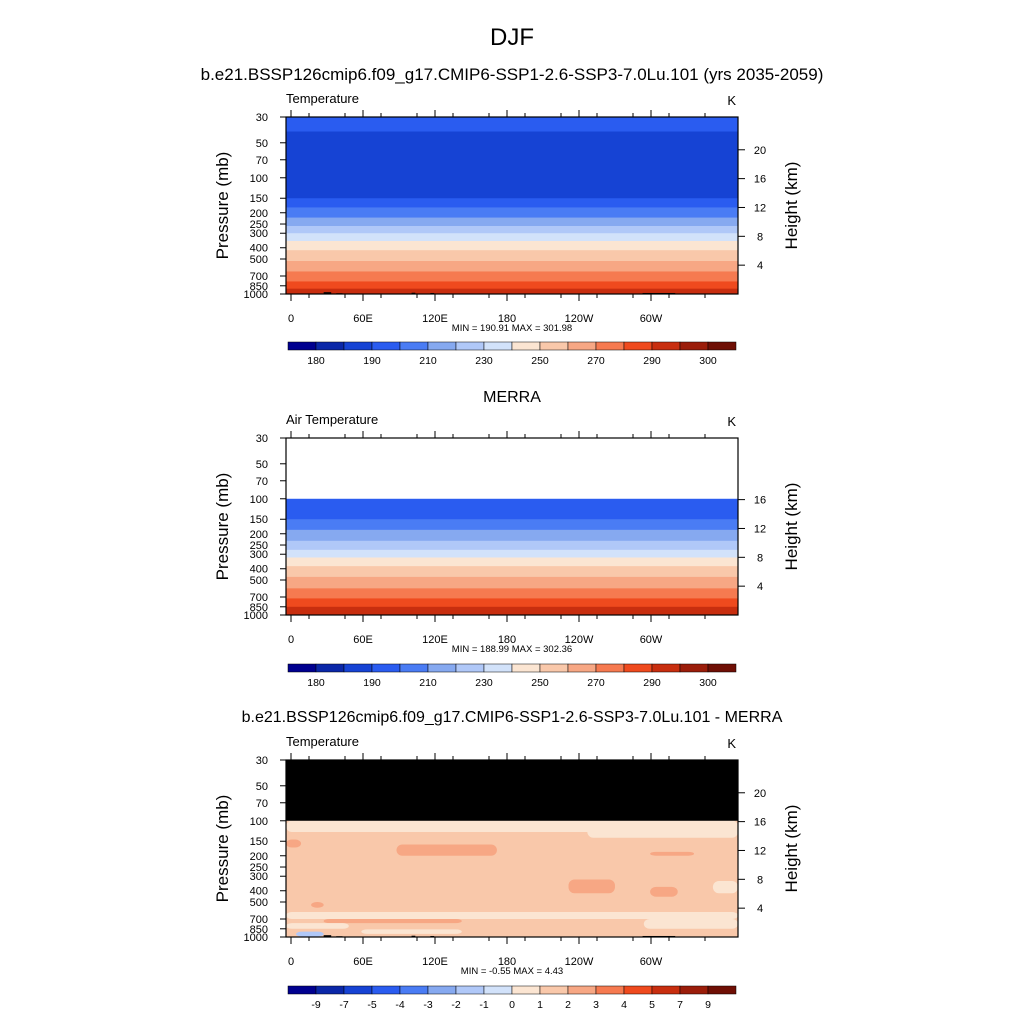 Image resolution: width=1024 pixels, height=1024 pixels. Describe the element at coordinates (512, 971) in the screenshot. I see `min-max-text: MIN = -0.55 MAX = 4.43` at that location.